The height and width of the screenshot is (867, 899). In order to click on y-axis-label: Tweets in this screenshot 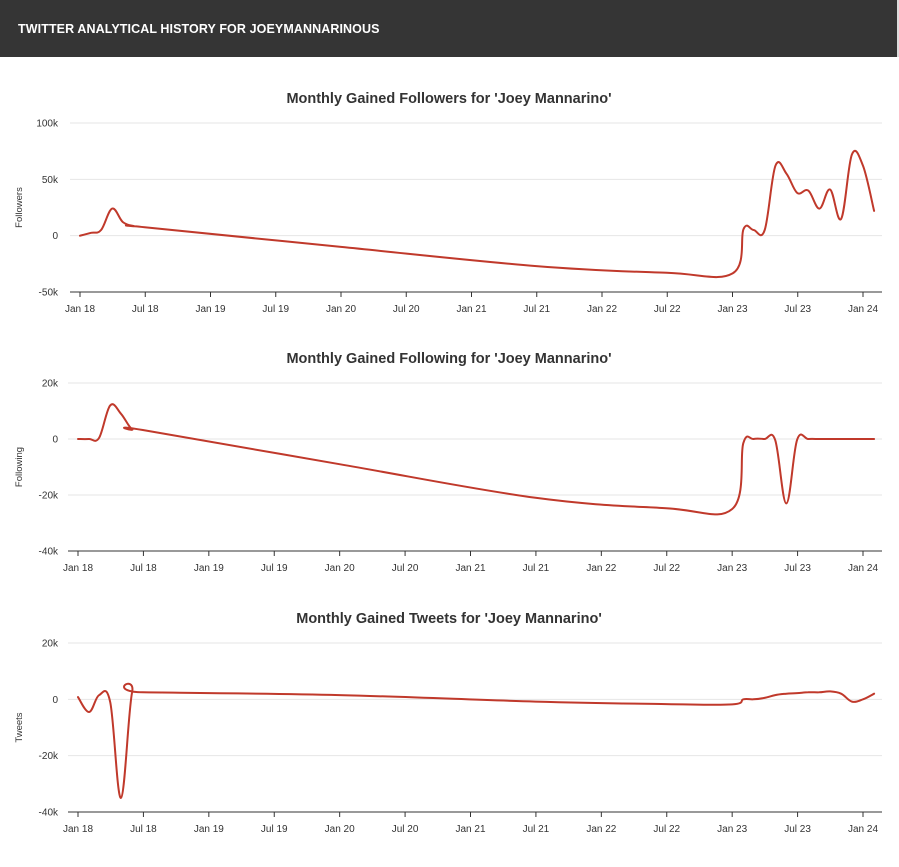, I will do `click(19, 727)`.